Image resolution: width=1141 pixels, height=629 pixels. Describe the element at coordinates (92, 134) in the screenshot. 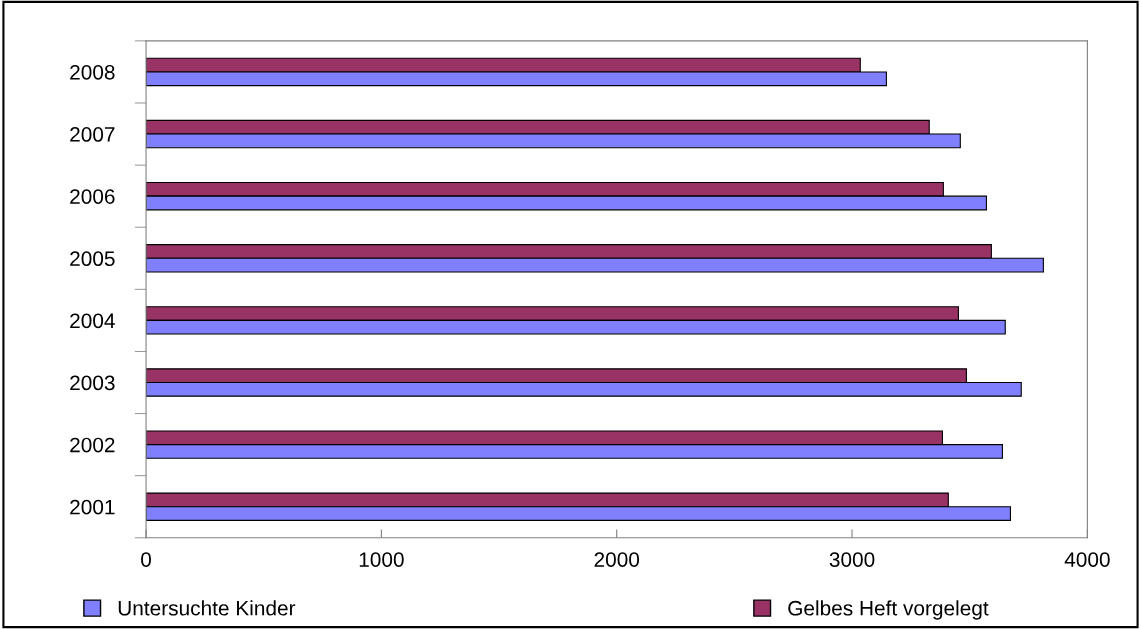

I see `y-tick-label: 2007` at that location.